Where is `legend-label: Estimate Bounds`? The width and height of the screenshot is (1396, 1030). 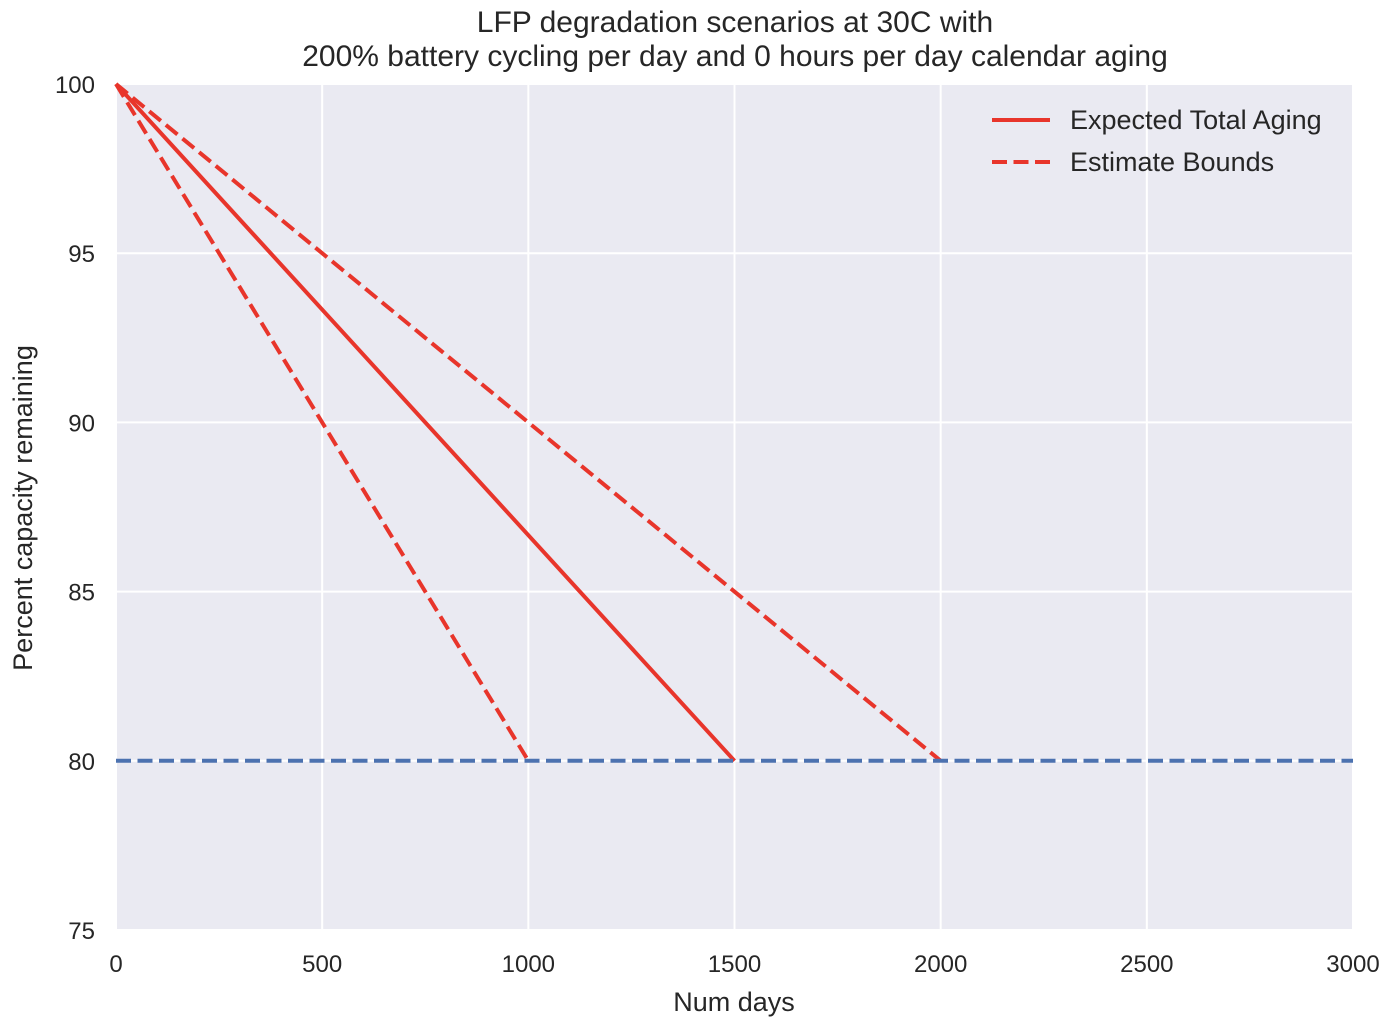 legend-label: Estimate Bounds is located at coordinates (1172, 162).